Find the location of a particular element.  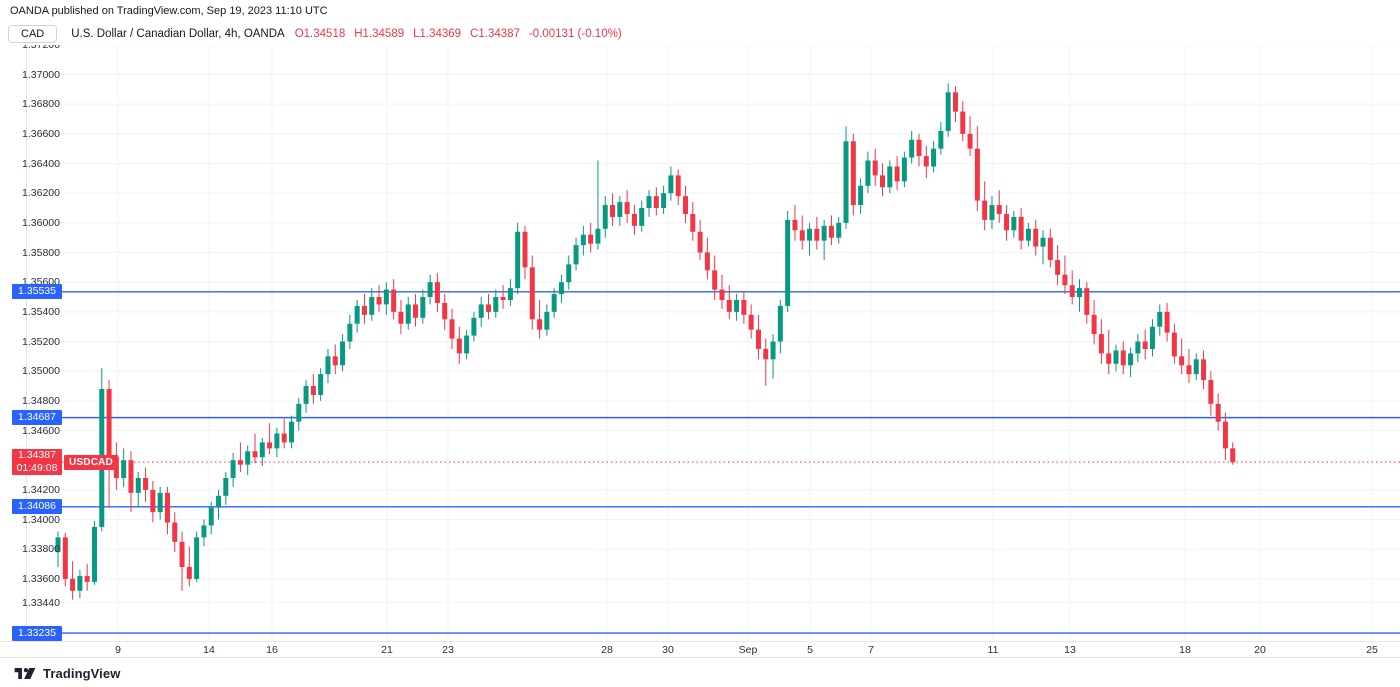

time-axis-label: 20 is located at coordinates (1260, 650).